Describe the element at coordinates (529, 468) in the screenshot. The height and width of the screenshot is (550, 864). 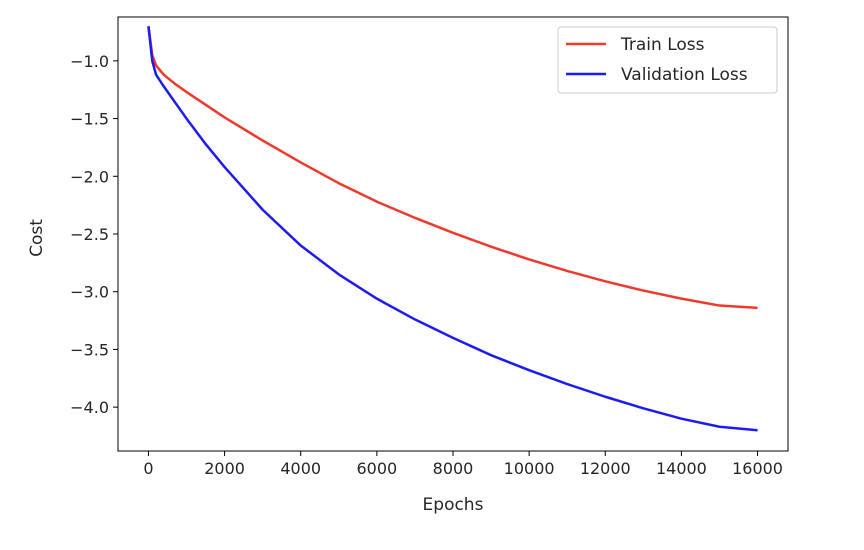
I see `x-tick-label: 10000` at that location.